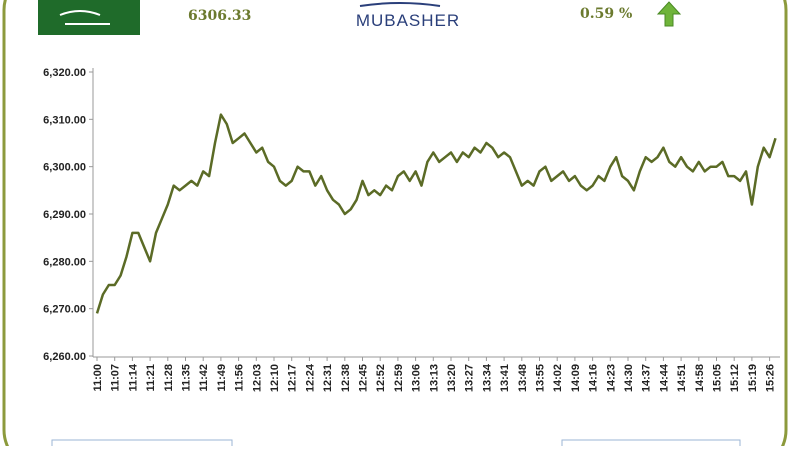 Image resolution: width=792 pixels, height=450 pixels. Describe the element at coordinates (64, 168) in the screenshot. I see `y-tick-label: 6,300.00` at that location.